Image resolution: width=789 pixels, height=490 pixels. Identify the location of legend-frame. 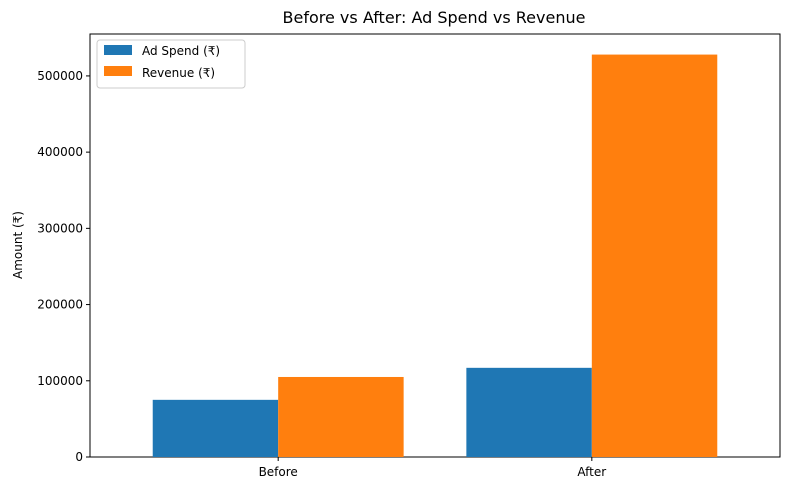
(171, 64).